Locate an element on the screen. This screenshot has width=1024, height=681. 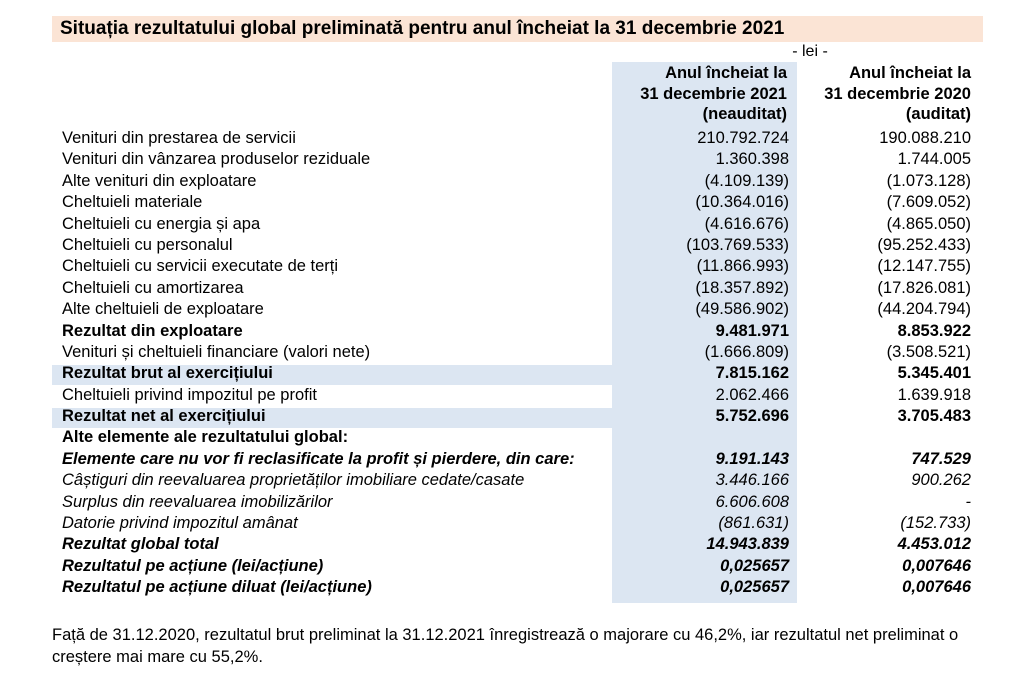
value-2020: 1.639.918 is located at coordinates (934, 394).